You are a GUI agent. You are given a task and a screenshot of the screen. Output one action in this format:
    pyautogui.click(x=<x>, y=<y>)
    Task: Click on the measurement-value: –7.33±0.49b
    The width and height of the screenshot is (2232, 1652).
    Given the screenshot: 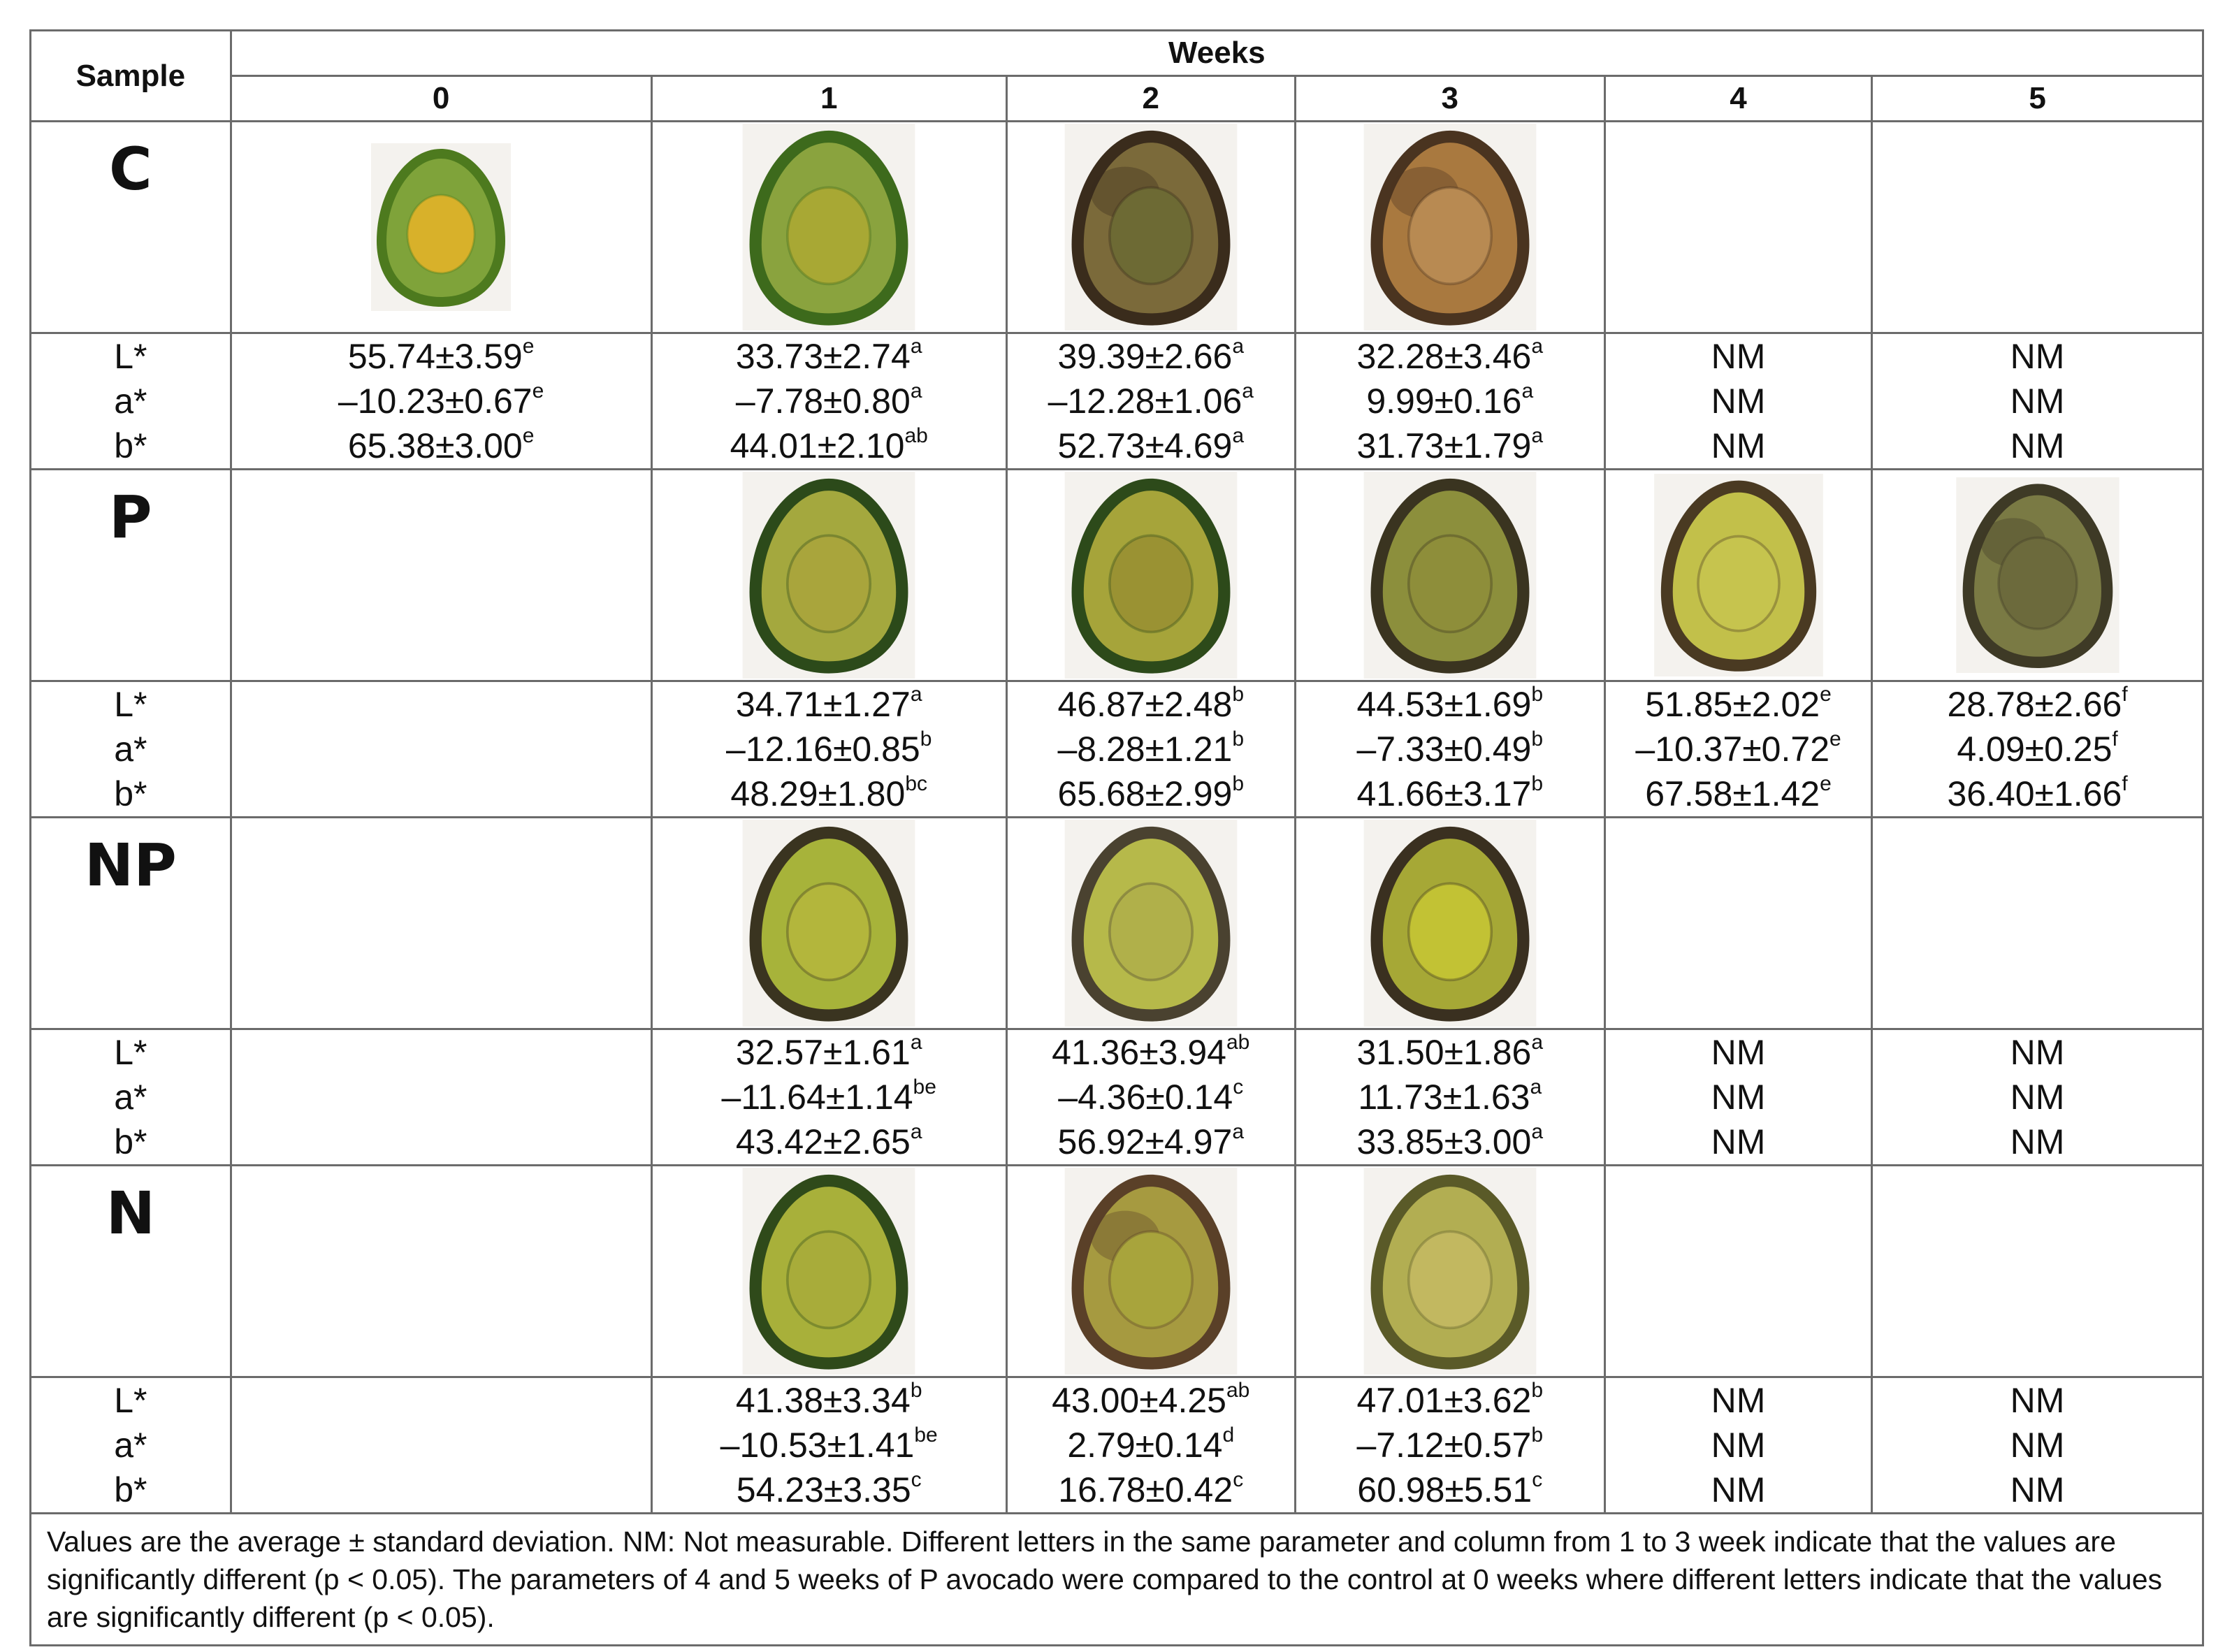 What is the action you would take?
    pyautogui.click(x=1450, y=749)
    